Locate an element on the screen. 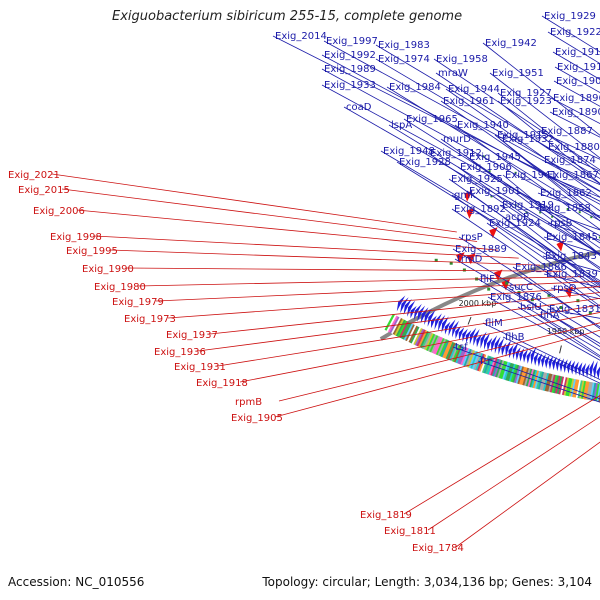  outer-gene-label: Exig_1922 is located at coordinates (575, 32).